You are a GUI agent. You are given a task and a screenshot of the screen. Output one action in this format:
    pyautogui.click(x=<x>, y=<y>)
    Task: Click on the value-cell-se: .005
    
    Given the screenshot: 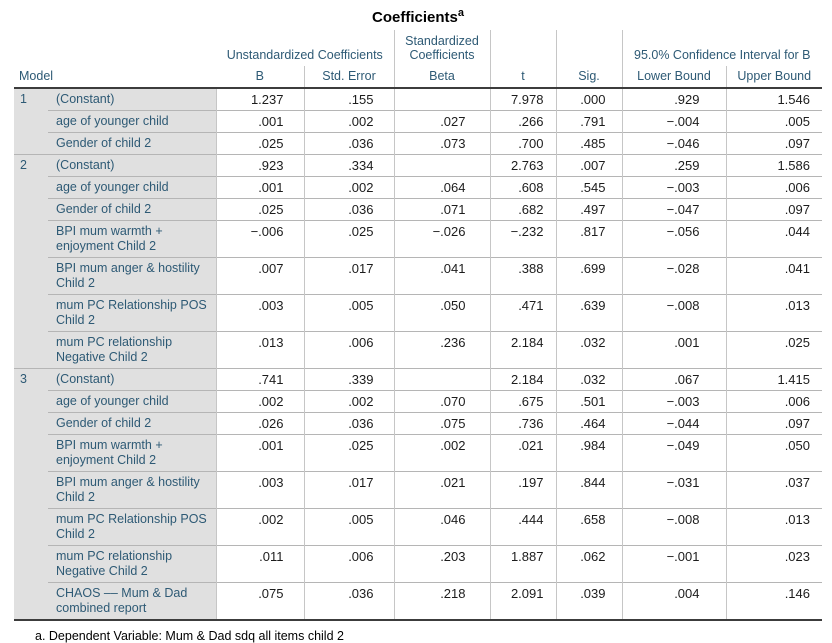 What is the action you would take?
    pyautogui.click(x=348, y=527)
    